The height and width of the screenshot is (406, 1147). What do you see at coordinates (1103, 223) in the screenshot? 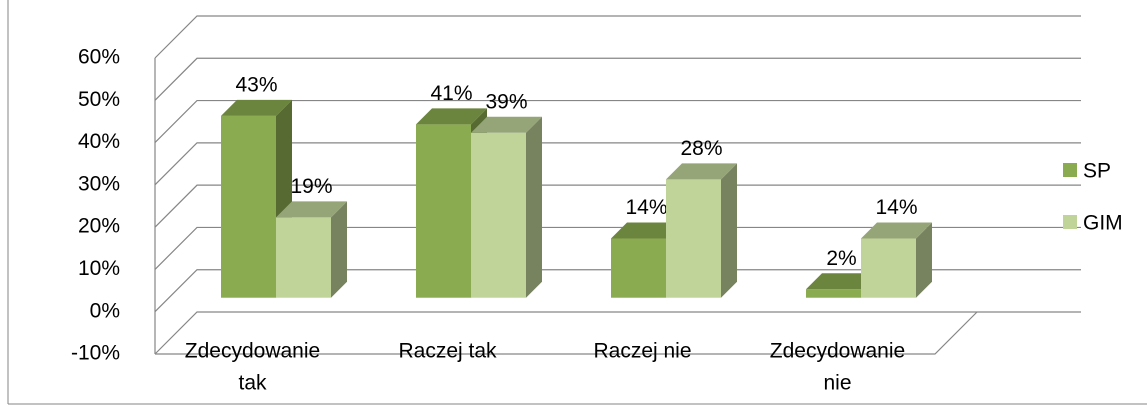
I see `legend-label: GIM` at bounding box center [1103, 223].